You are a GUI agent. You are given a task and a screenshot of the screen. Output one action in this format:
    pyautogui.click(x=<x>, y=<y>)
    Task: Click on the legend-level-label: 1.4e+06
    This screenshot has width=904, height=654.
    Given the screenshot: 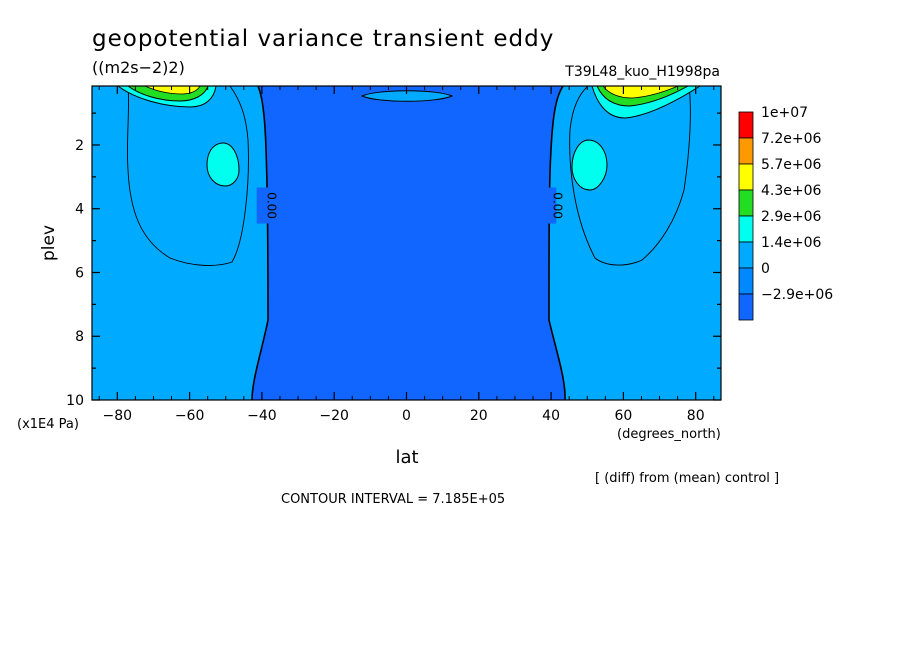 What is the action you would take?
    pyautogui.click(x=791, y=243)
    